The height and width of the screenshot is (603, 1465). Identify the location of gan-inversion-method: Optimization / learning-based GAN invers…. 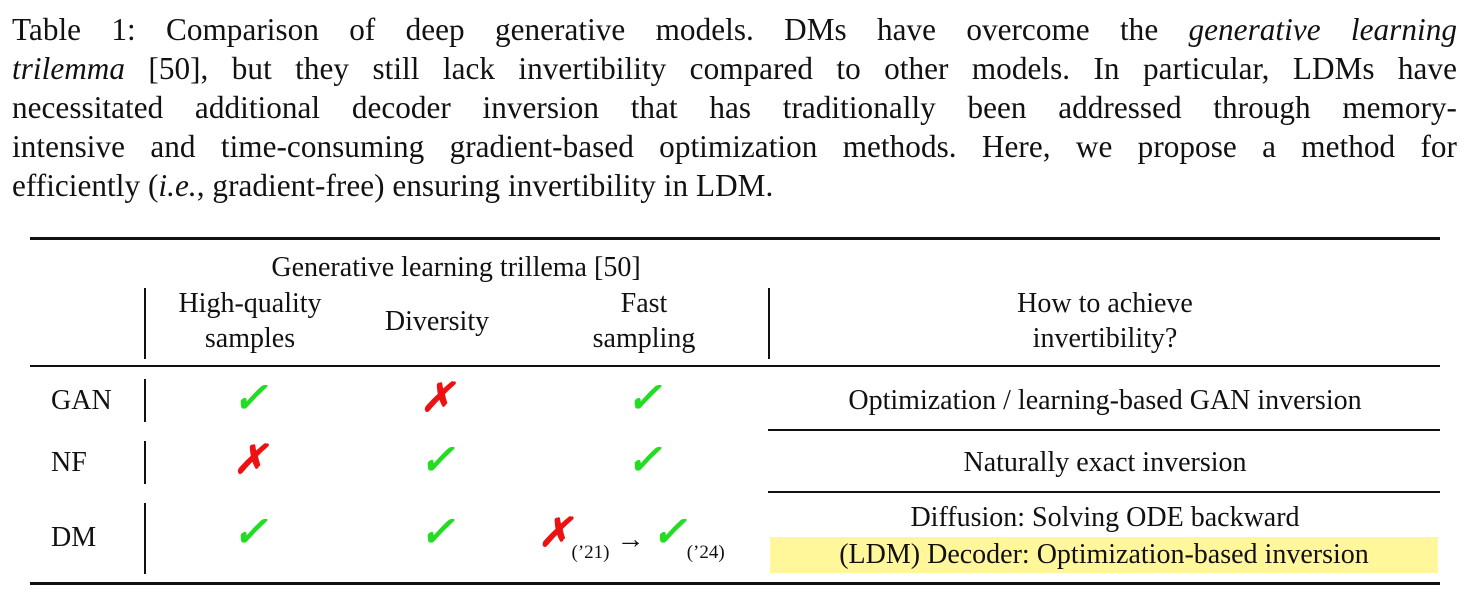
(1105, 400).